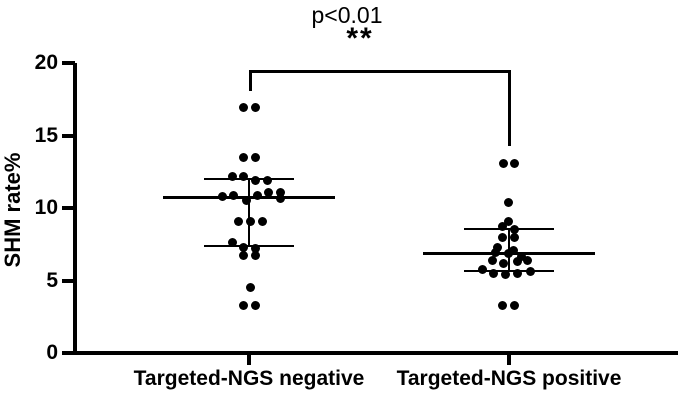 The width and height of the screenshot is (685, 406). What do you see at coordinates (370, 353) in the screenshot?
I see `x-axis` at bounding box center [370, 353].